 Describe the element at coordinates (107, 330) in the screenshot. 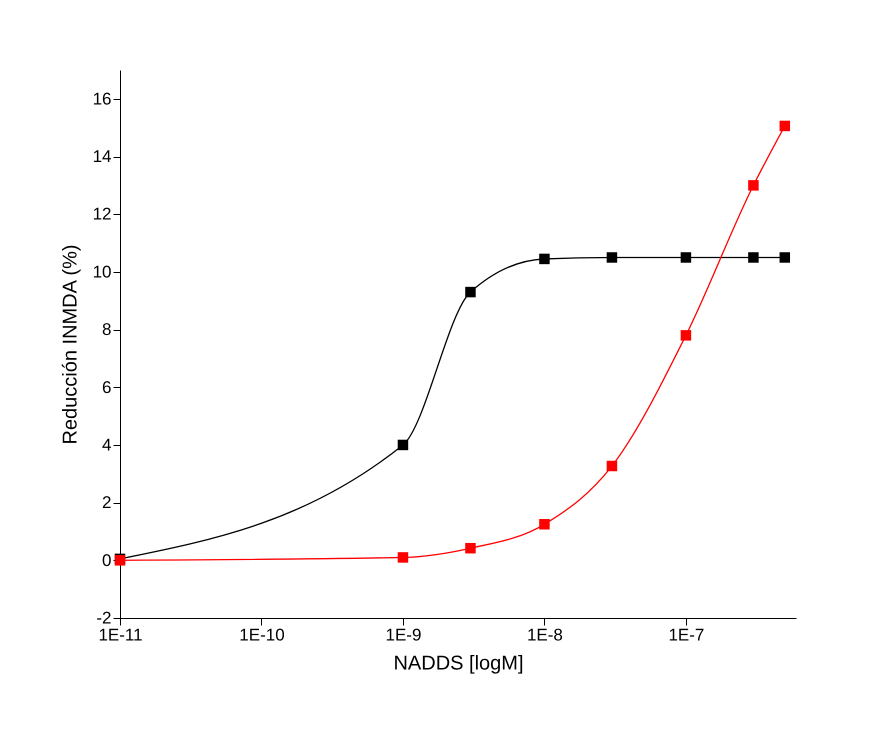

I see `y-tick-label: 8` at that location.